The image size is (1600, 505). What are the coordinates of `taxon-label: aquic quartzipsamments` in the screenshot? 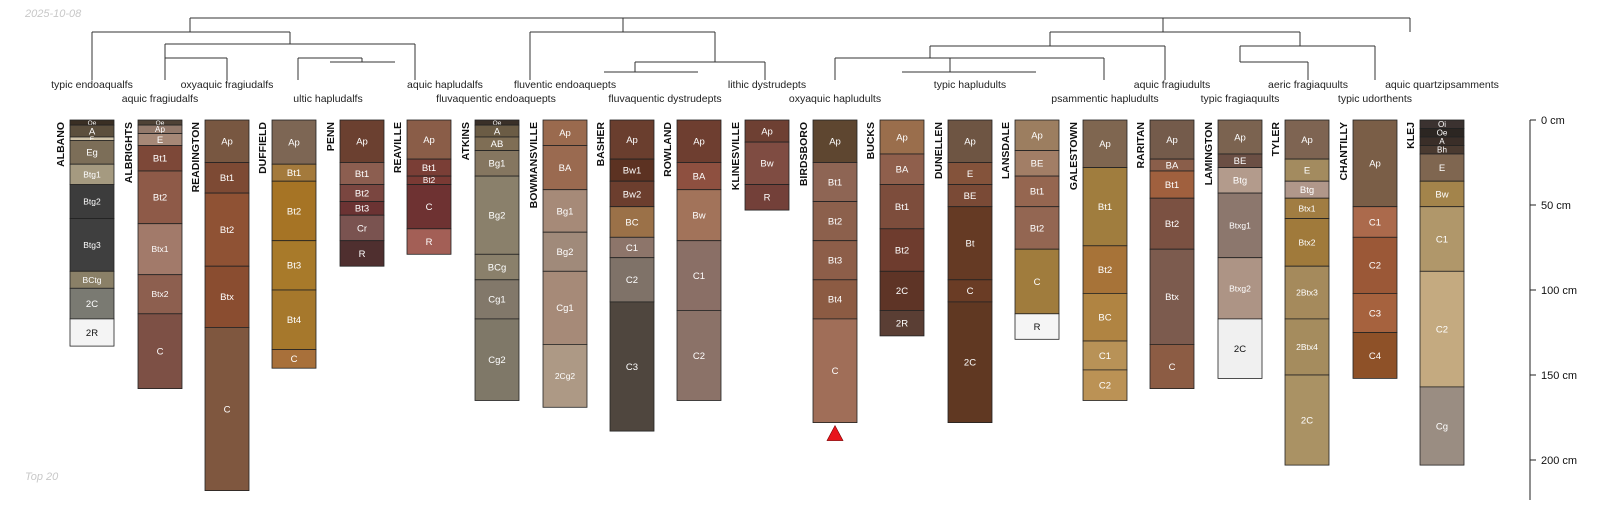 It's located at (1442, 85).